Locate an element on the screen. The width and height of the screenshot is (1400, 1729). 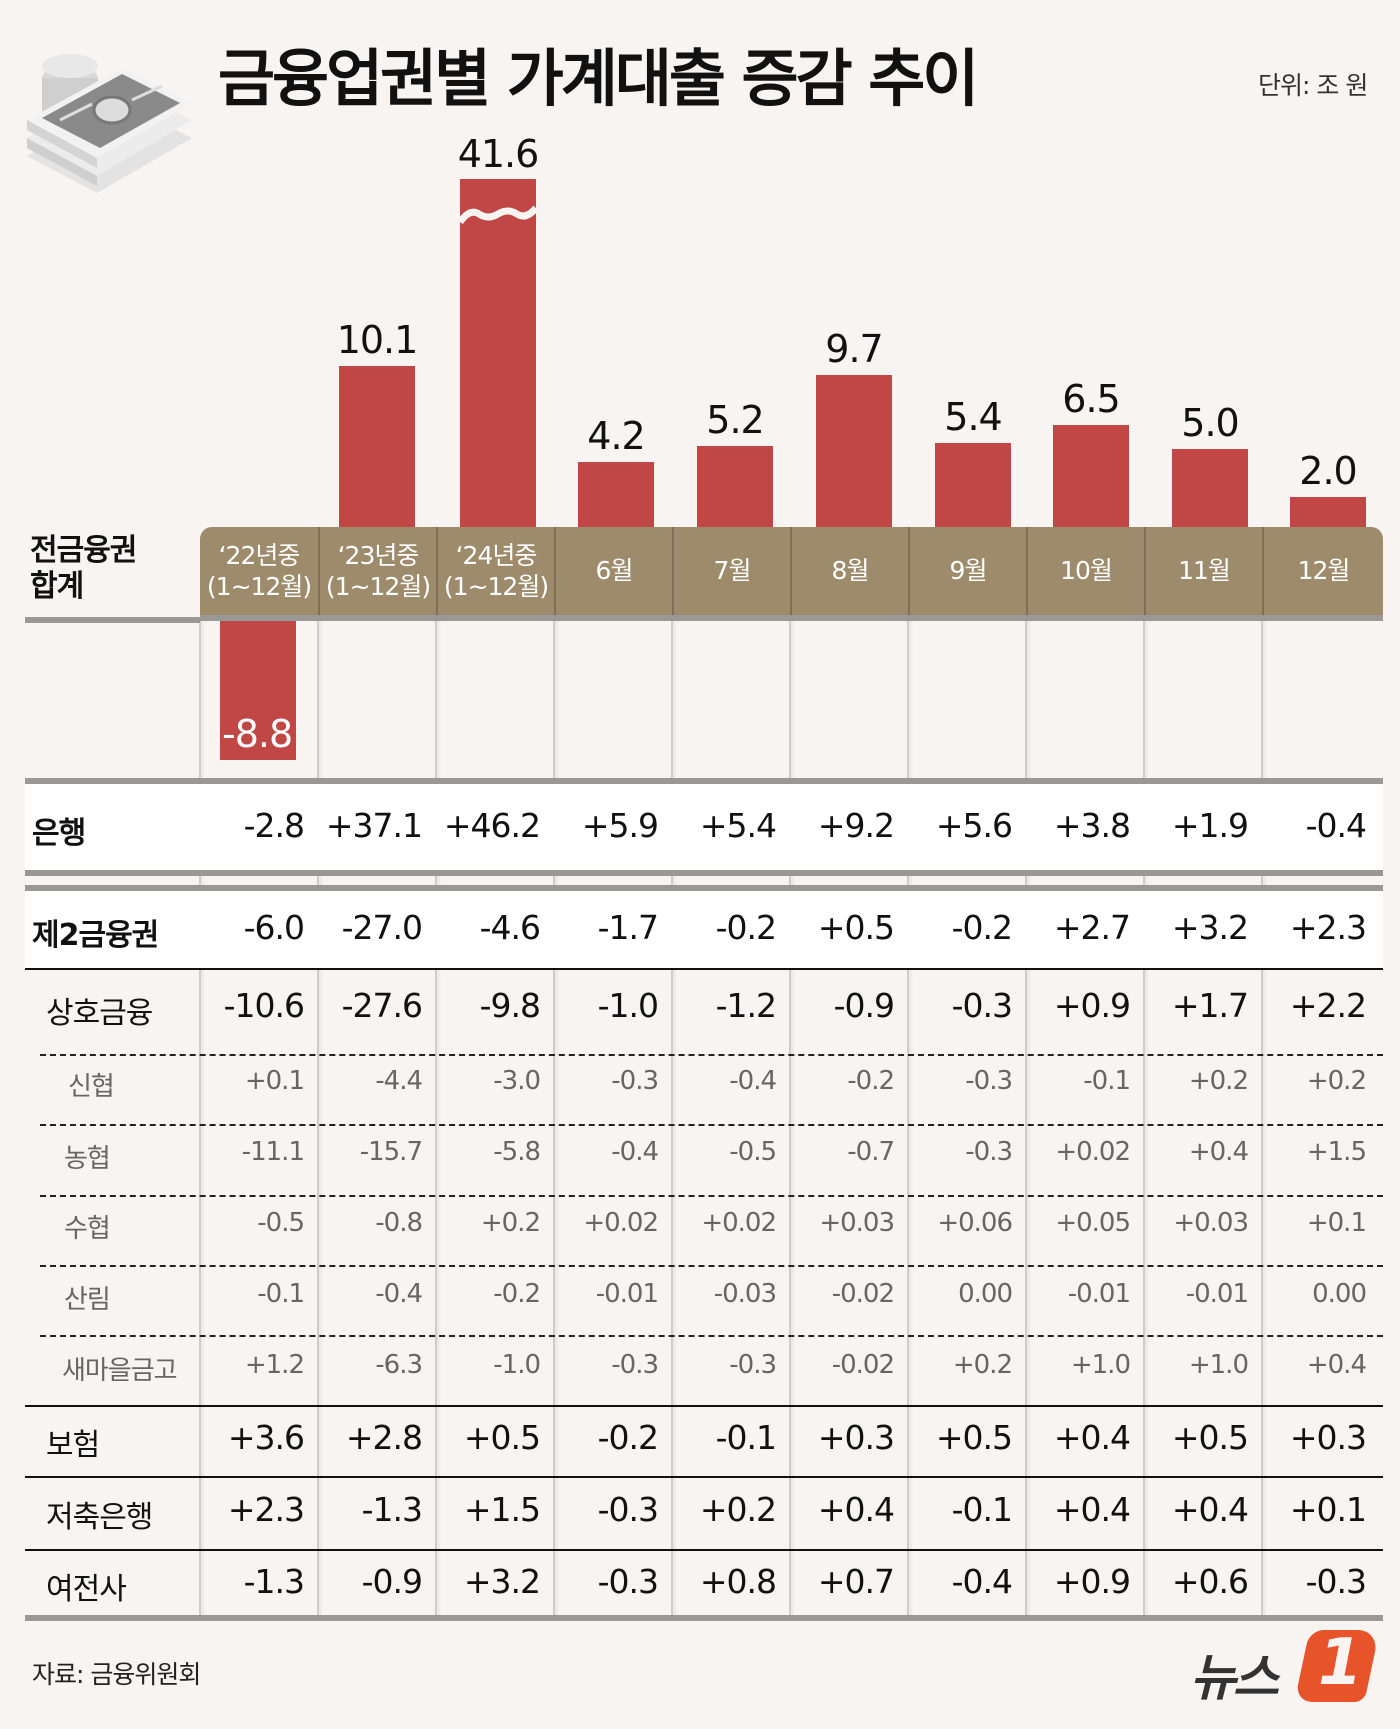
table-cell: -9.8 is located at coordinates (510, 1005).